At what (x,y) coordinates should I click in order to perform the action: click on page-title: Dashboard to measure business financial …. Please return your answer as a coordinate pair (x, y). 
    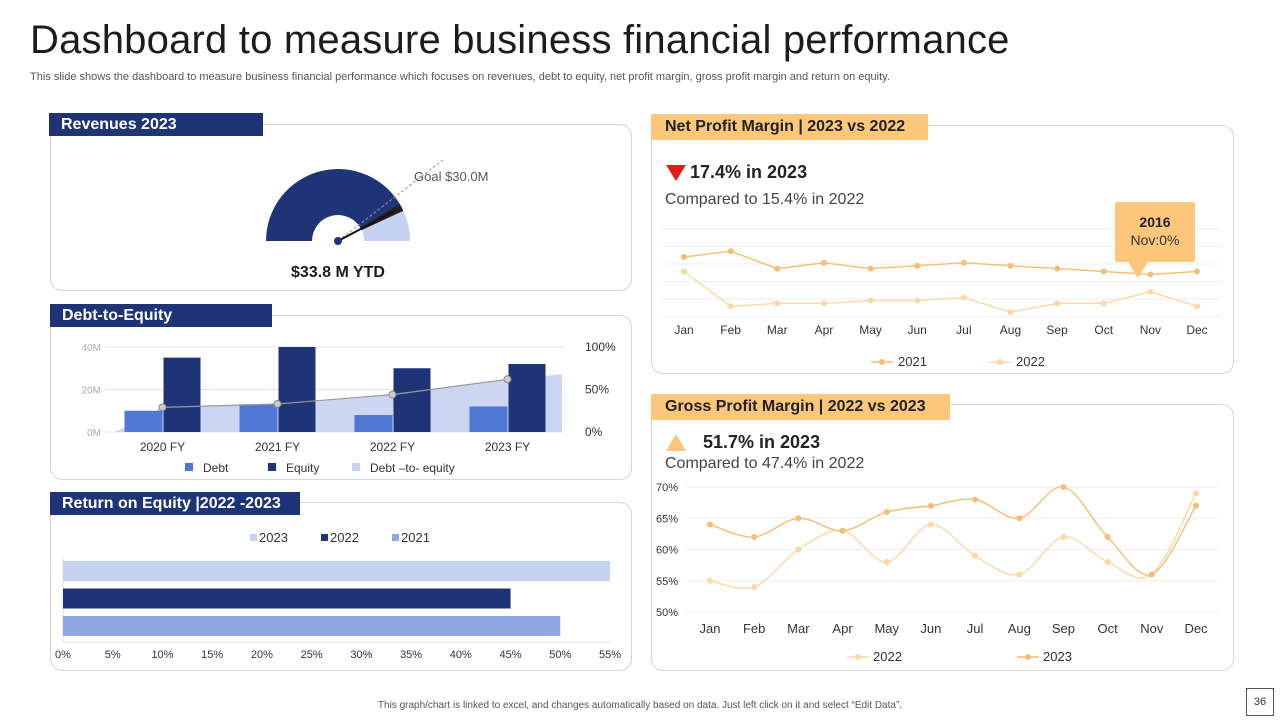
    Looking at the image, I should click on (520, 40).